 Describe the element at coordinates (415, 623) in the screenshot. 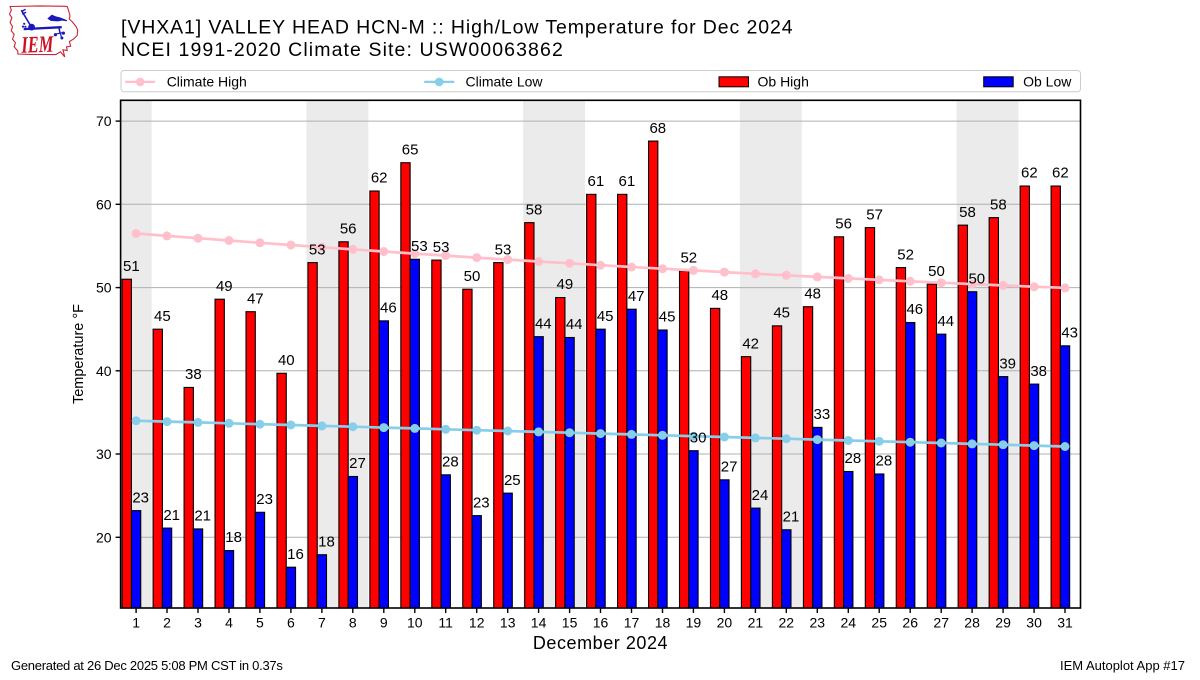

I see `svg-text: 10` at that location.